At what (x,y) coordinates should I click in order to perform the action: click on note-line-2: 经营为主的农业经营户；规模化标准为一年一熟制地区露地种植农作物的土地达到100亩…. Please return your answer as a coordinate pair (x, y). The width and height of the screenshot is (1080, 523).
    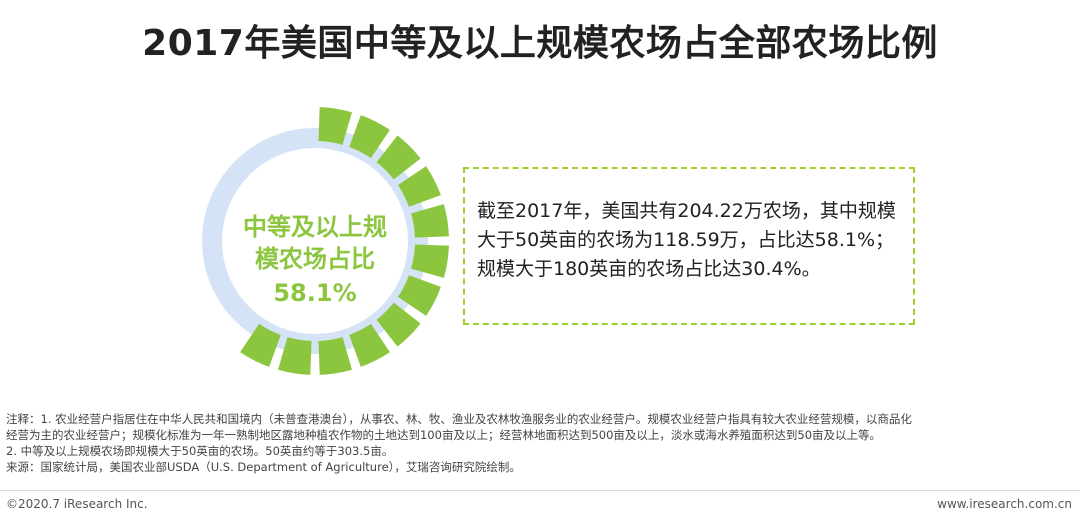
    Looking at the image, I should click on (444, 435).